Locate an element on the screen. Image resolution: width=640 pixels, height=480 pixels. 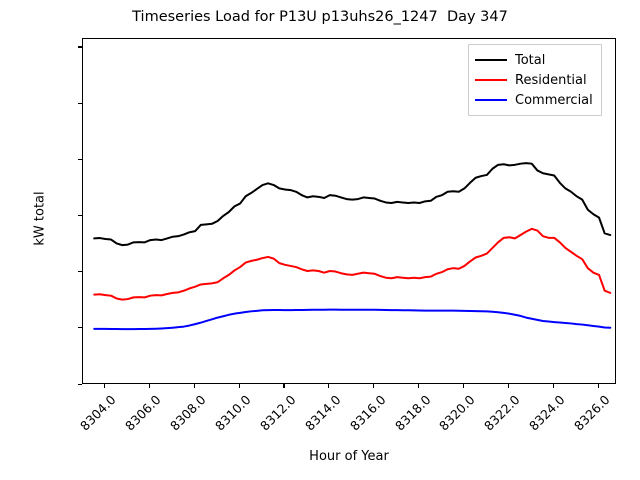
legend-swatch-total is located at coordinates (491, 60).